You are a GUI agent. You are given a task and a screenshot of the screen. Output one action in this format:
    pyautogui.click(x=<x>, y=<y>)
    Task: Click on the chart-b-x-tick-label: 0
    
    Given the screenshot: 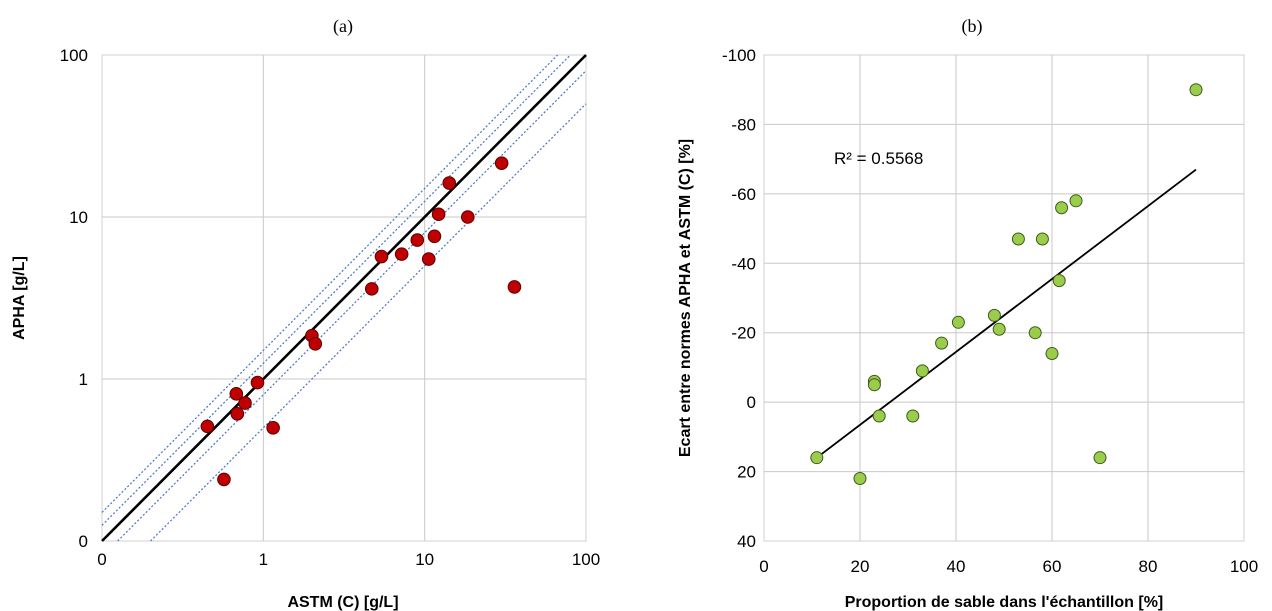 What is the action you would take?
    pyautogui.click(x=763, y=566)
    